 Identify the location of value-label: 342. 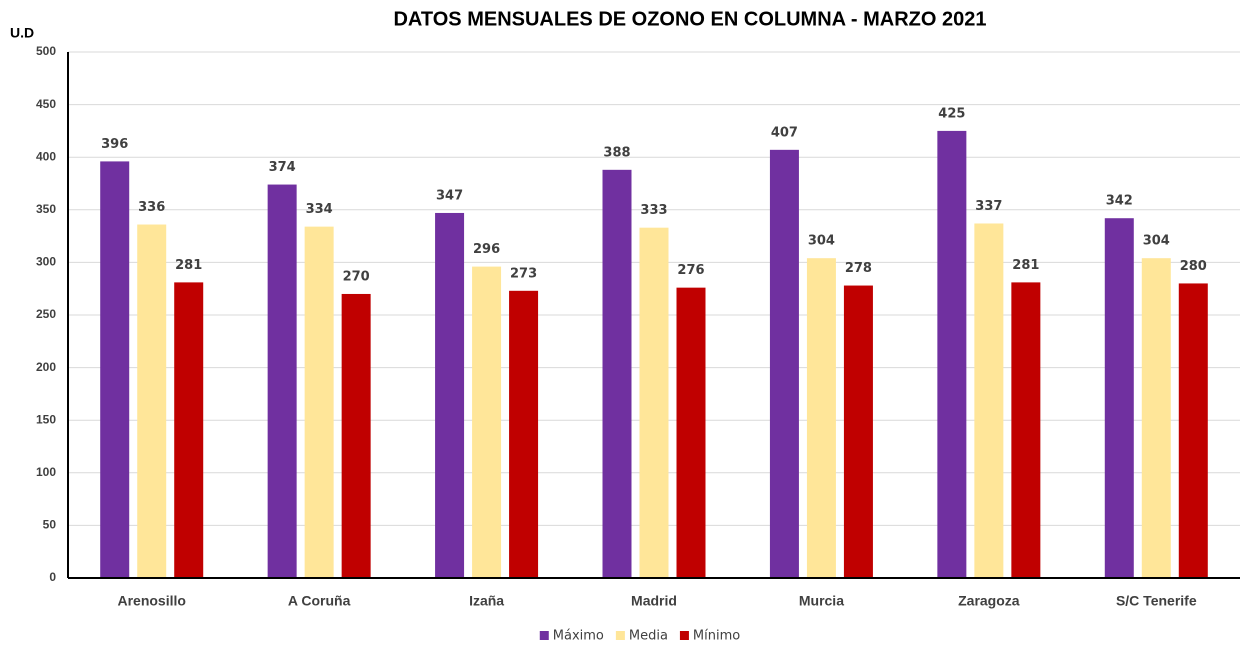
(1119, 201).